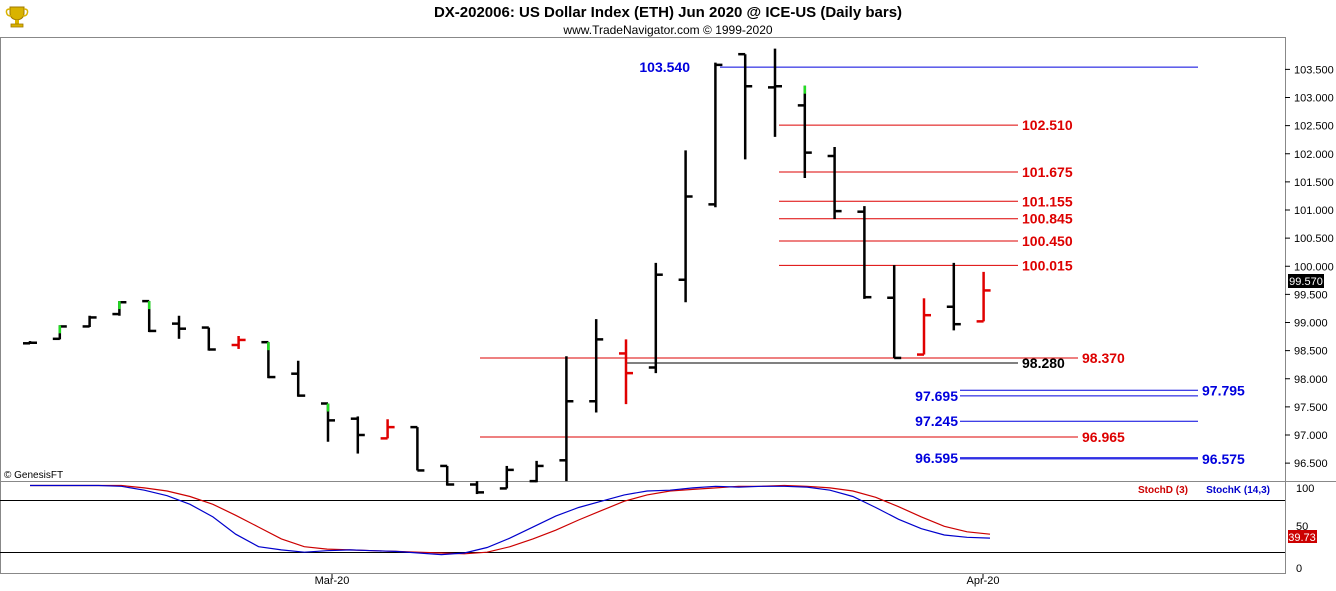 This screenshot has width=1336, height=591. What do you see at coordinates (1223, 459) in the screenshot?
I see `level-label: 96.575` at bounding box center [1223, 459].